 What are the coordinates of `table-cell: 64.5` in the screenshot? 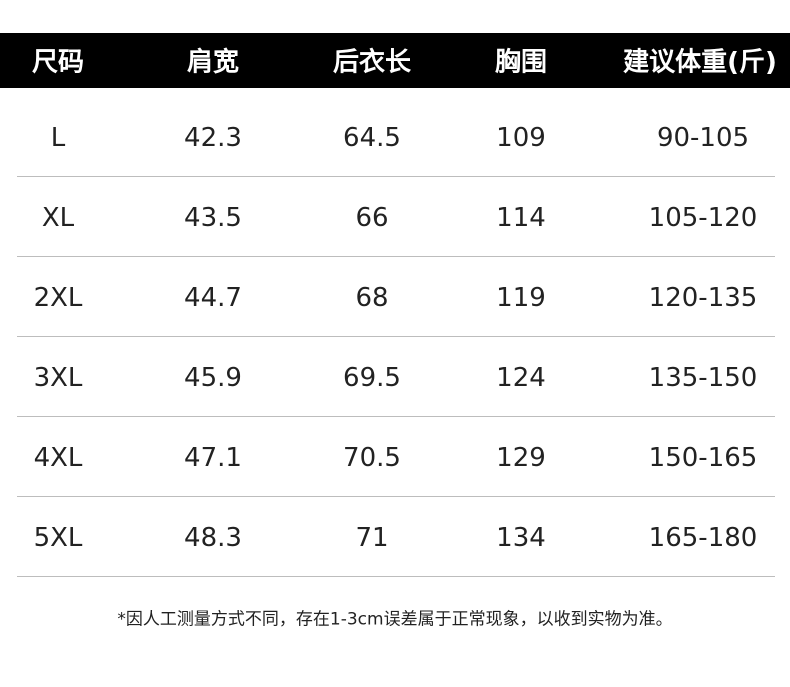 It's located at (372, 138).